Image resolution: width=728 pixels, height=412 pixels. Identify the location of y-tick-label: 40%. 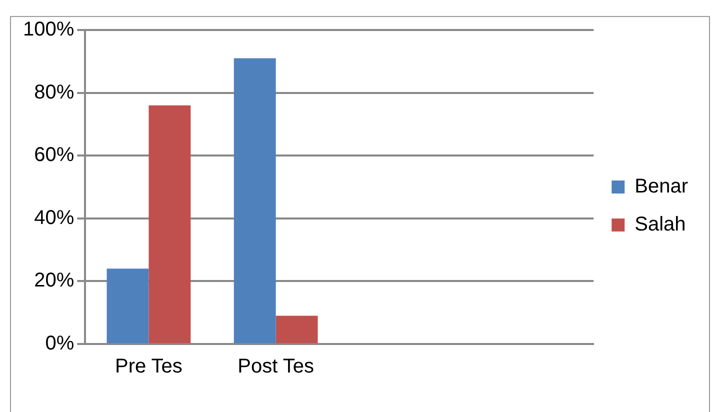
(54, 217).